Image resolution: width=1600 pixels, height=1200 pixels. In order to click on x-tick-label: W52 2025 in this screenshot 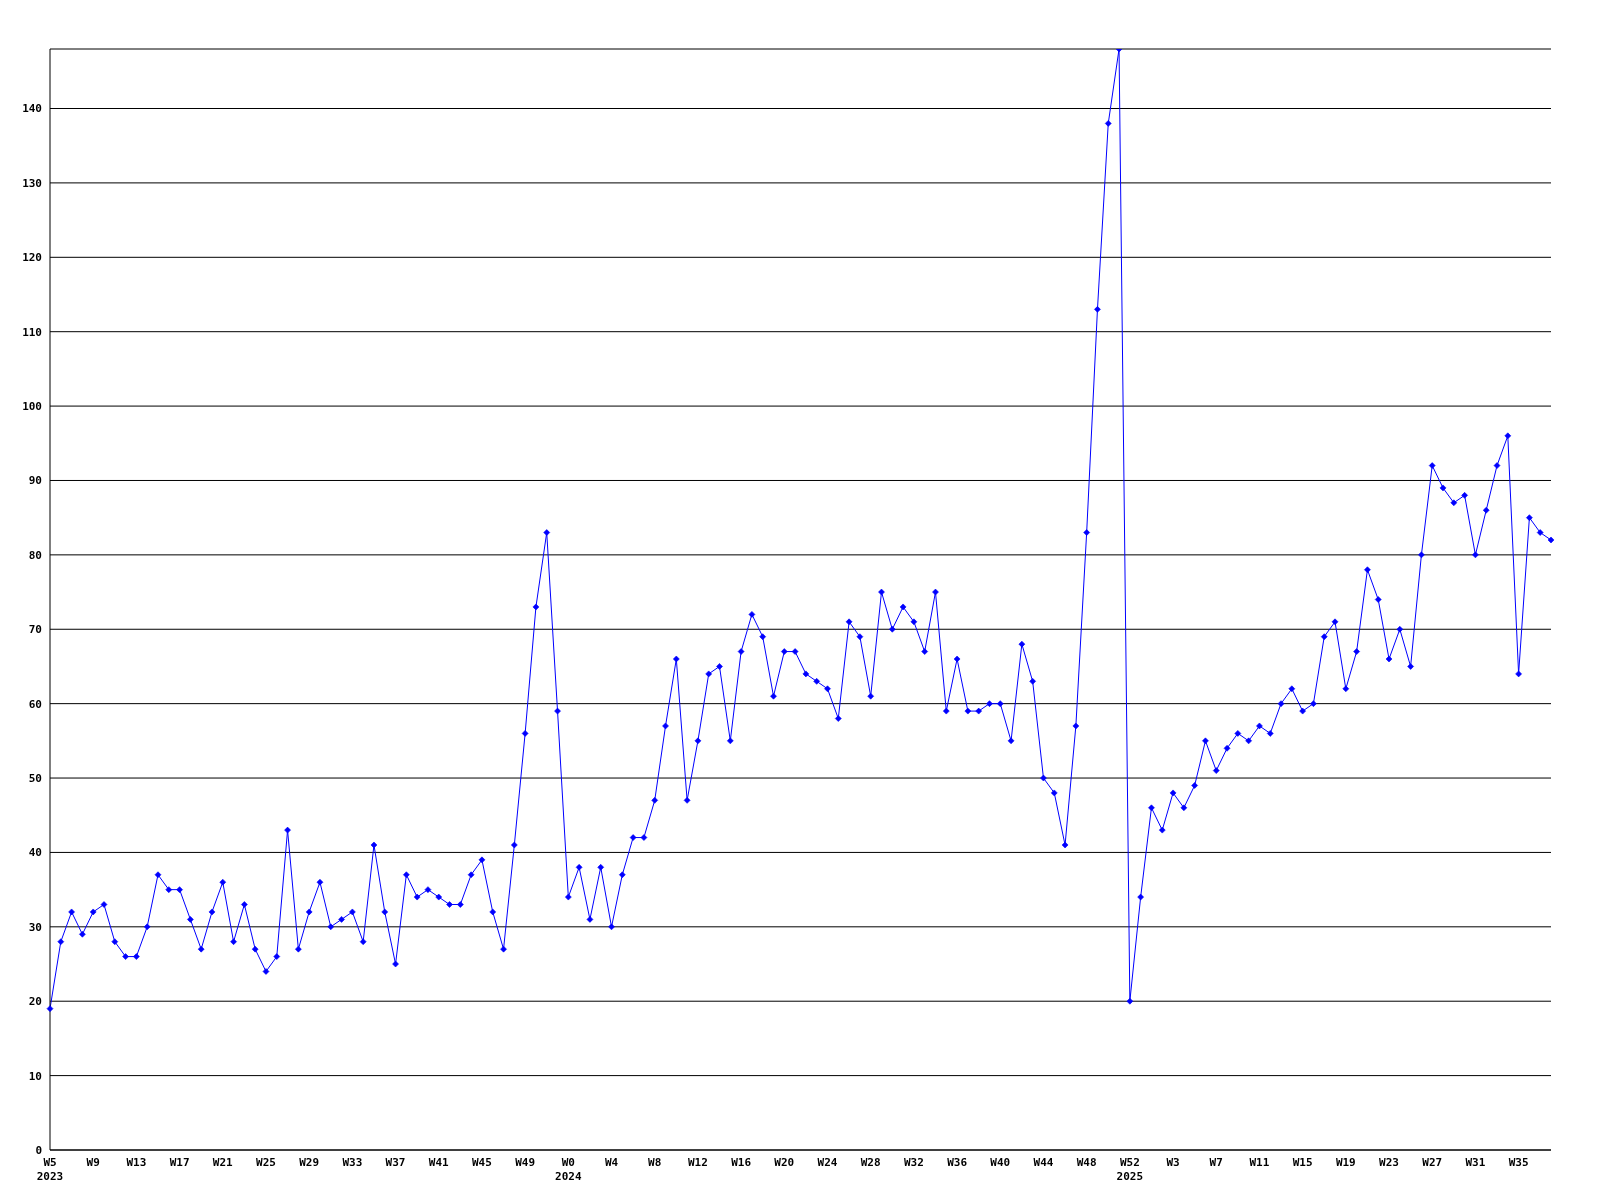, I will do `click(1130, 1169)`.